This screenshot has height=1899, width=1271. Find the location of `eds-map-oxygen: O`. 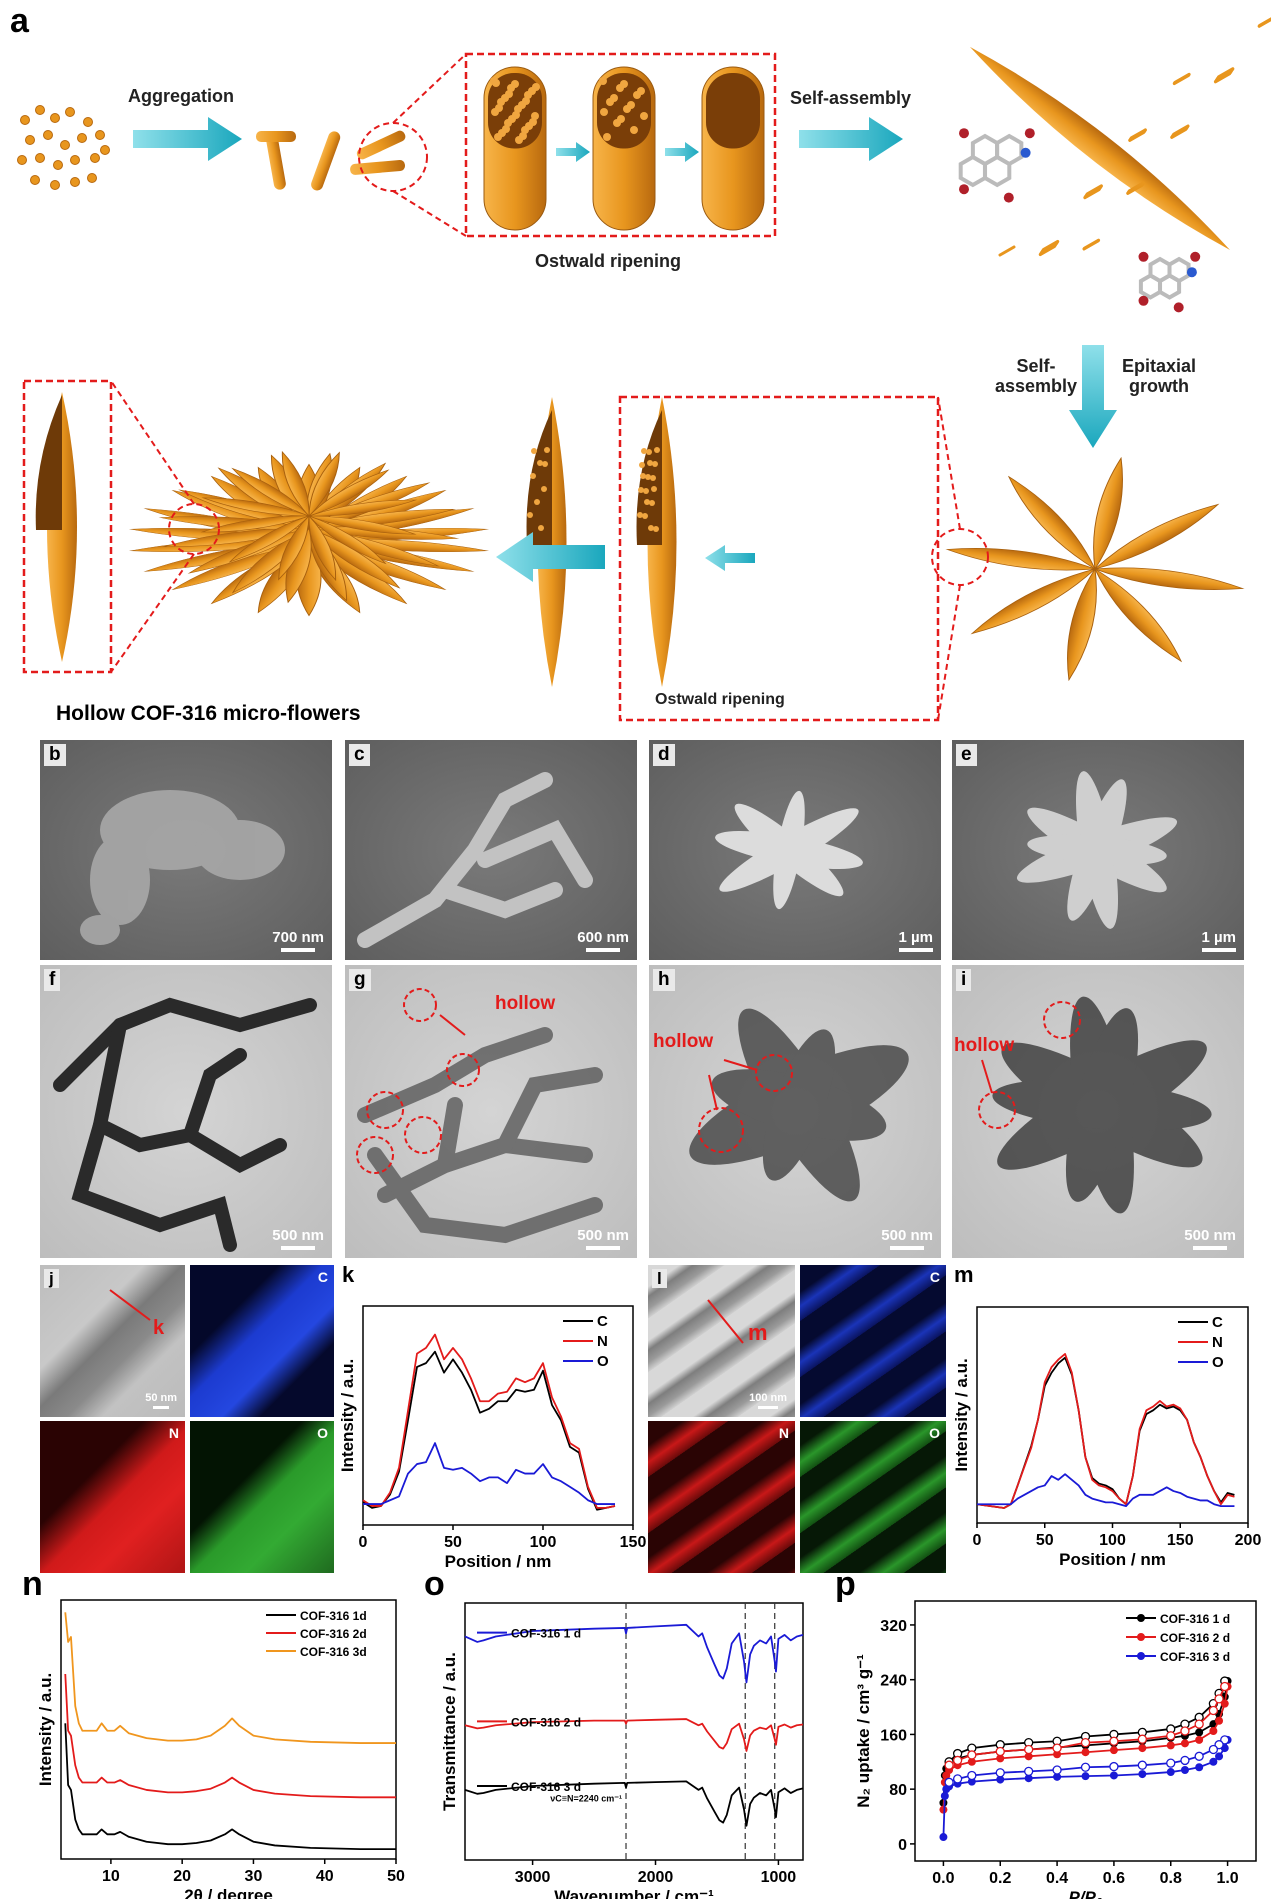

eds-map-oxygen: O is located at coordinates (262, 1497).